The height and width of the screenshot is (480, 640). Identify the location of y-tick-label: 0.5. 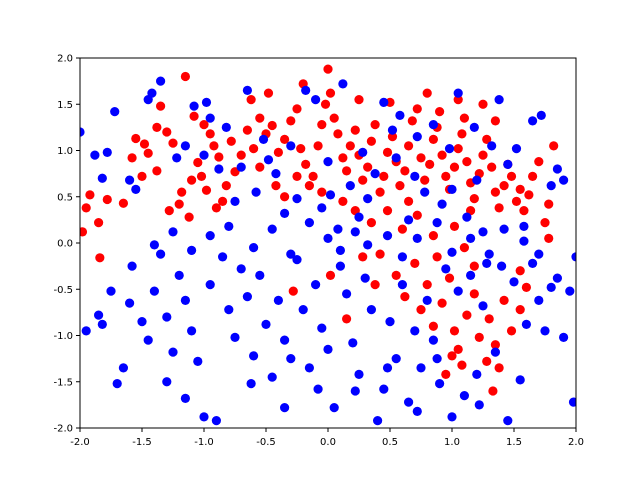
(65, 197).